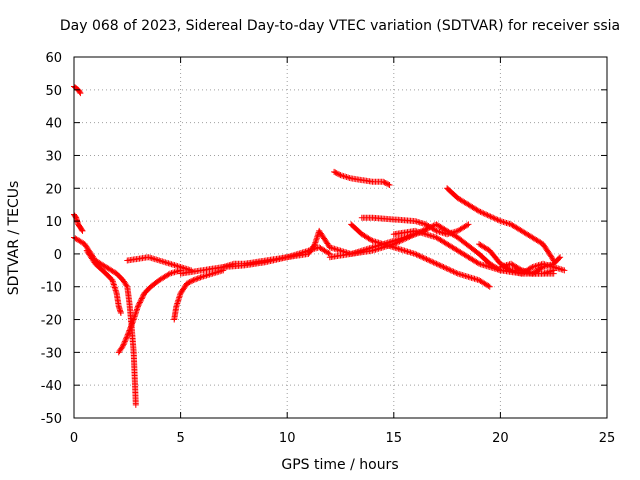  What do you see at coordinates (53, 222) in the screenshot?
I see `y-tick-label: 10` at bounding box center [53, 222].